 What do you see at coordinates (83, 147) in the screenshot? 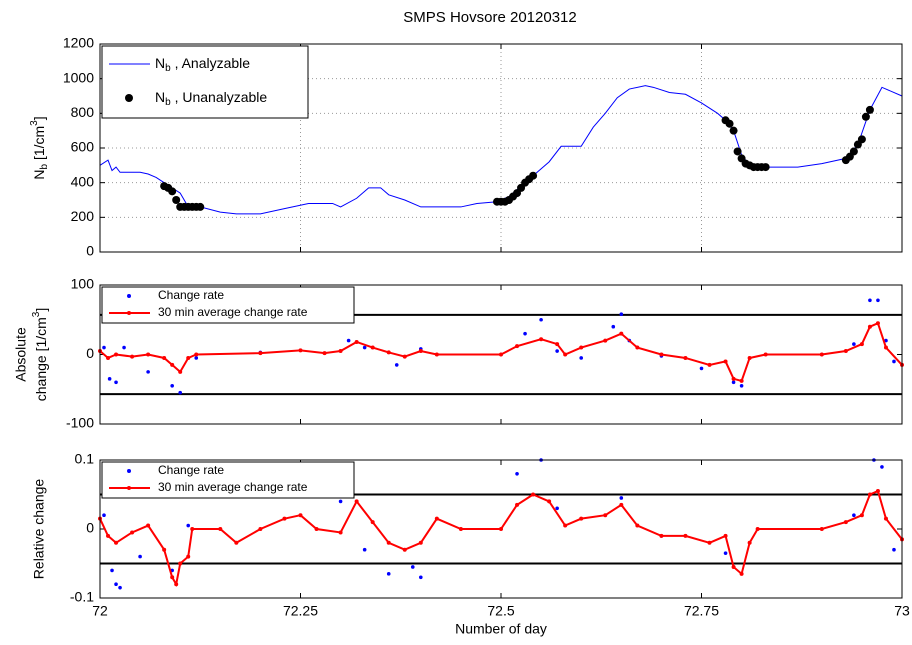
I see `y-tick-label: 600` at bounding box center [83, 147].